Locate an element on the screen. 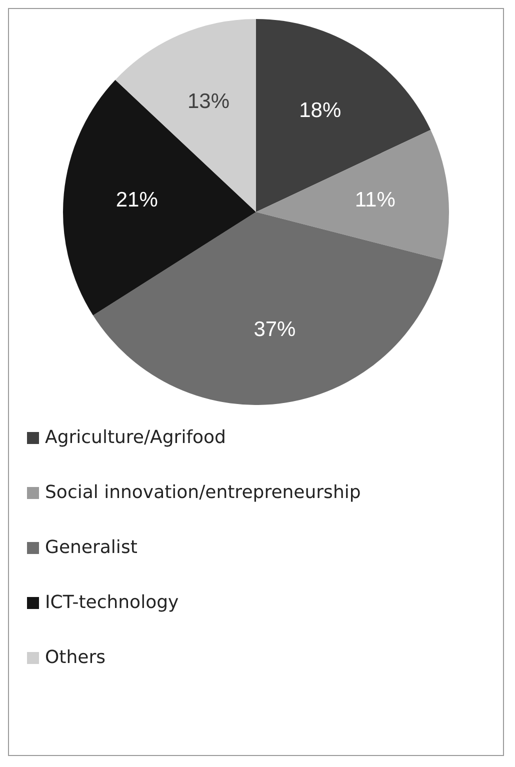  legend-label: Generalist is located at coordinates (91, 547).